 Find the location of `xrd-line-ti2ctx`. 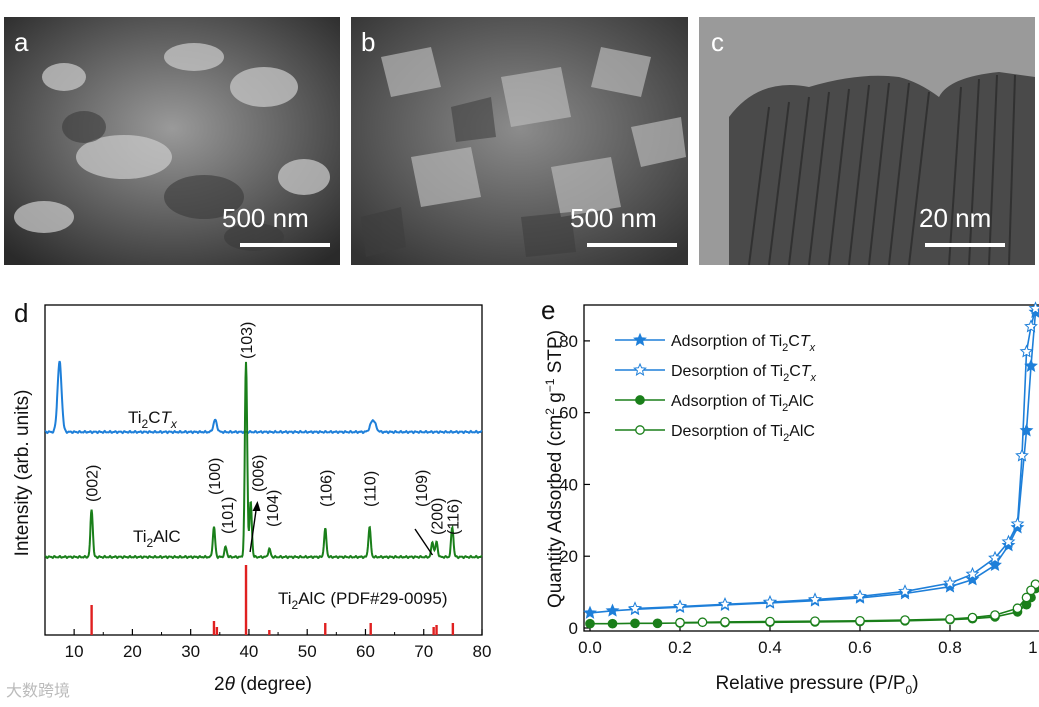

xrd-line-ti2ctx is located at coordinates (263, 397).